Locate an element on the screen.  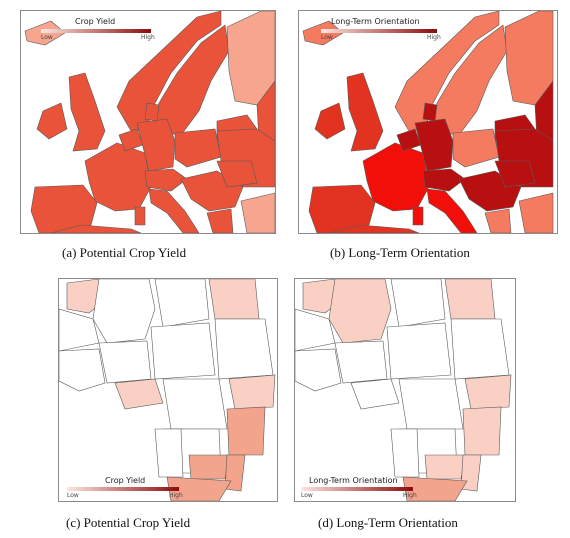
region-russia-north is located at coordinates (265, 111).